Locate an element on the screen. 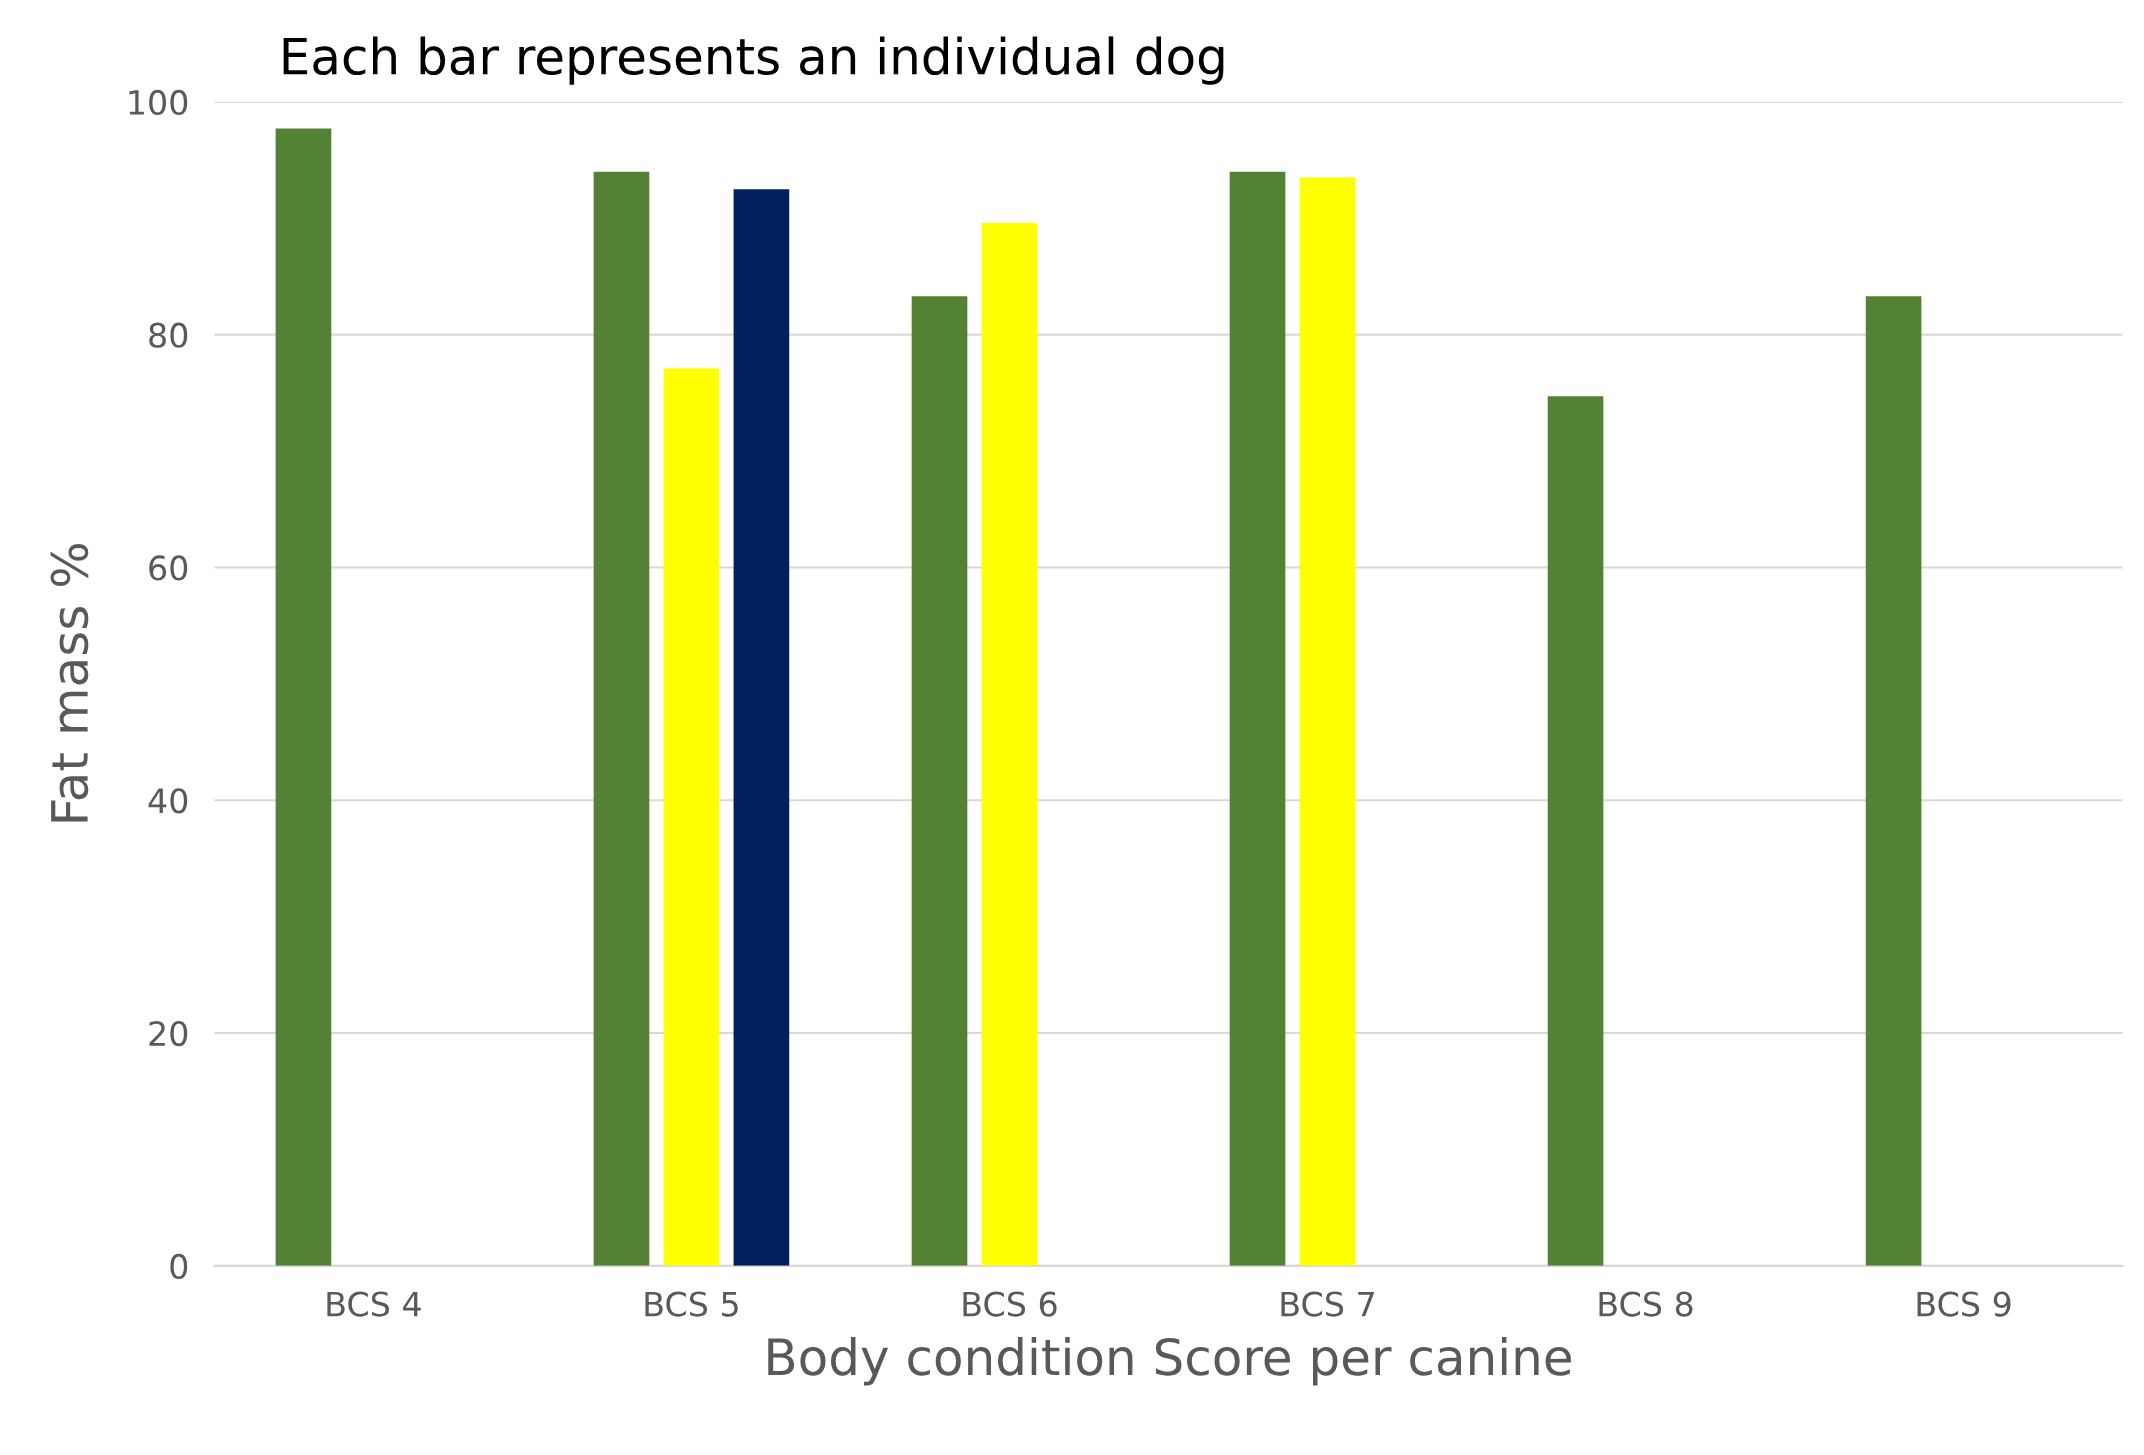 The image size is (2144, 1455). x-tick-label: BCS 4 is located at coordinates (374, 1304).